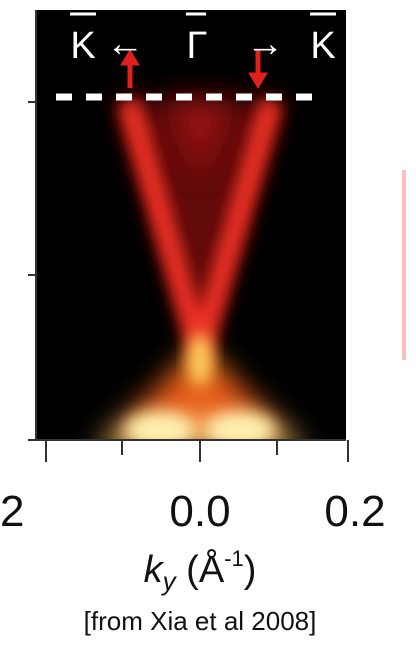 The width and height of the screenshot is (416, 646). I want to click on x-tick-label: 2, so click(12, 511).